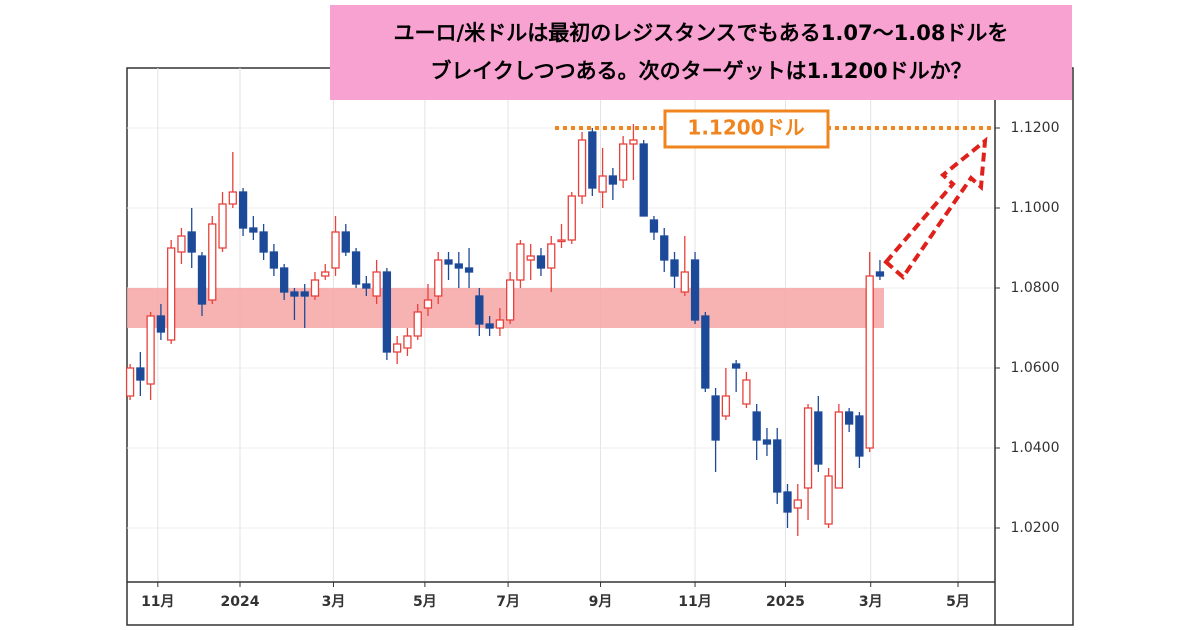 This screenshot has width=1200, height=630. I want to click on y-tick-label: 1.0800, so click(1035, 288).